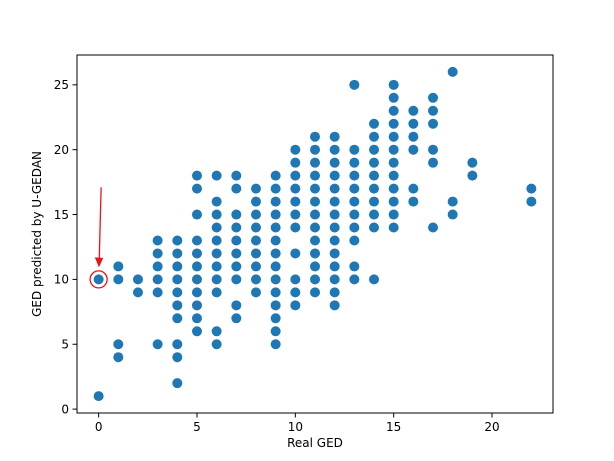 Image resolution: width=614 pixels, height=461 pixels. What do you see at coordinates (61, 85) in the screenshot?
I see `y-tick-label: 25` at bounding box center [61, 85].